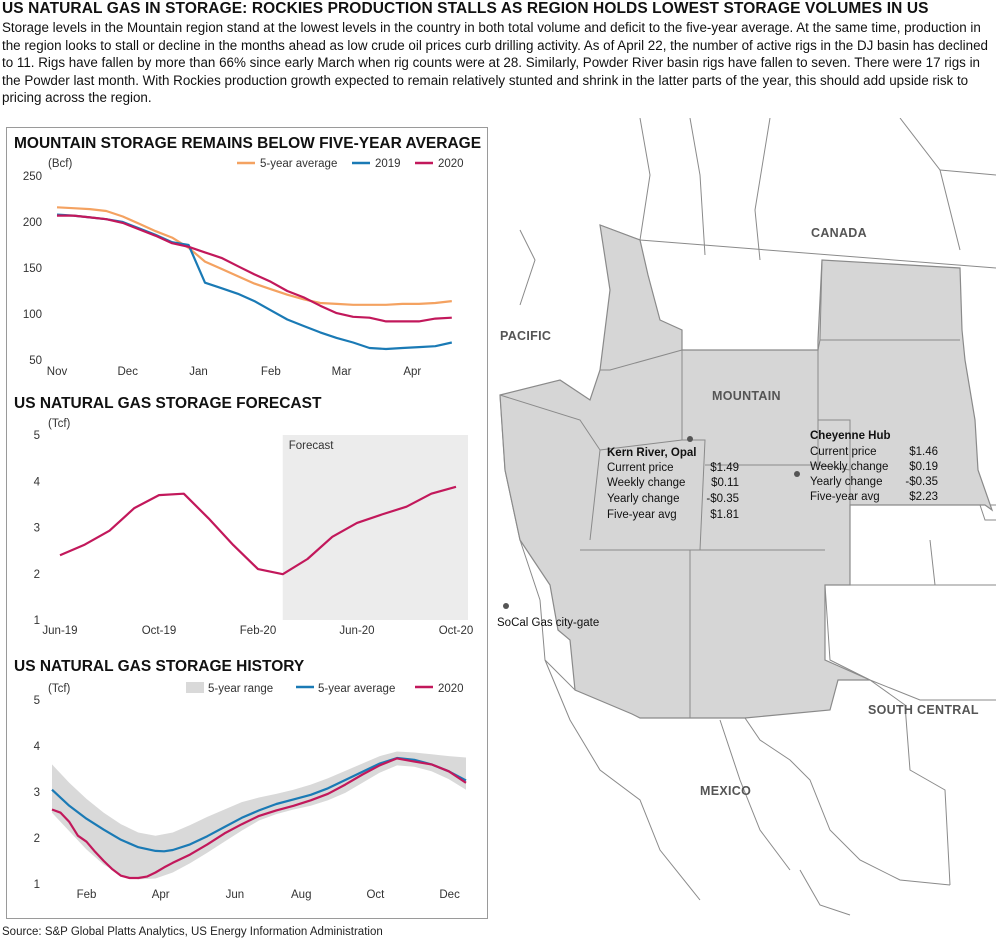 This screenshot has height=943, width=996. I want to click on x-tick-label: Jun-19, so click(59, 631).